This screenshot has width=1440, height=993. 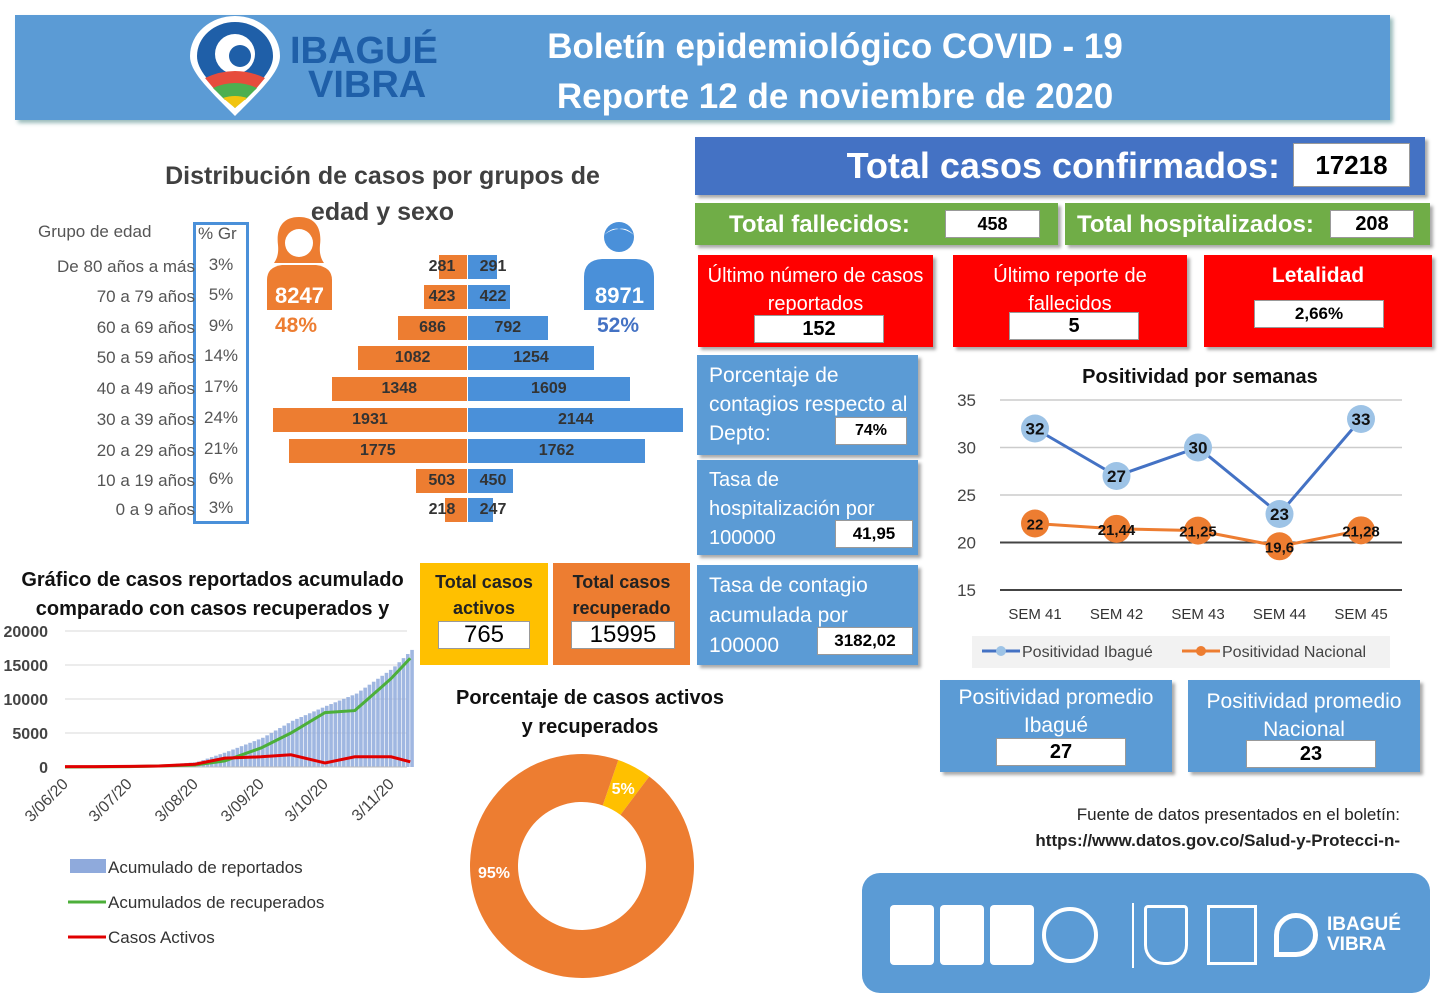 I want to click on age-group-label: 10 a 19 años, so click(x=97, y=481).